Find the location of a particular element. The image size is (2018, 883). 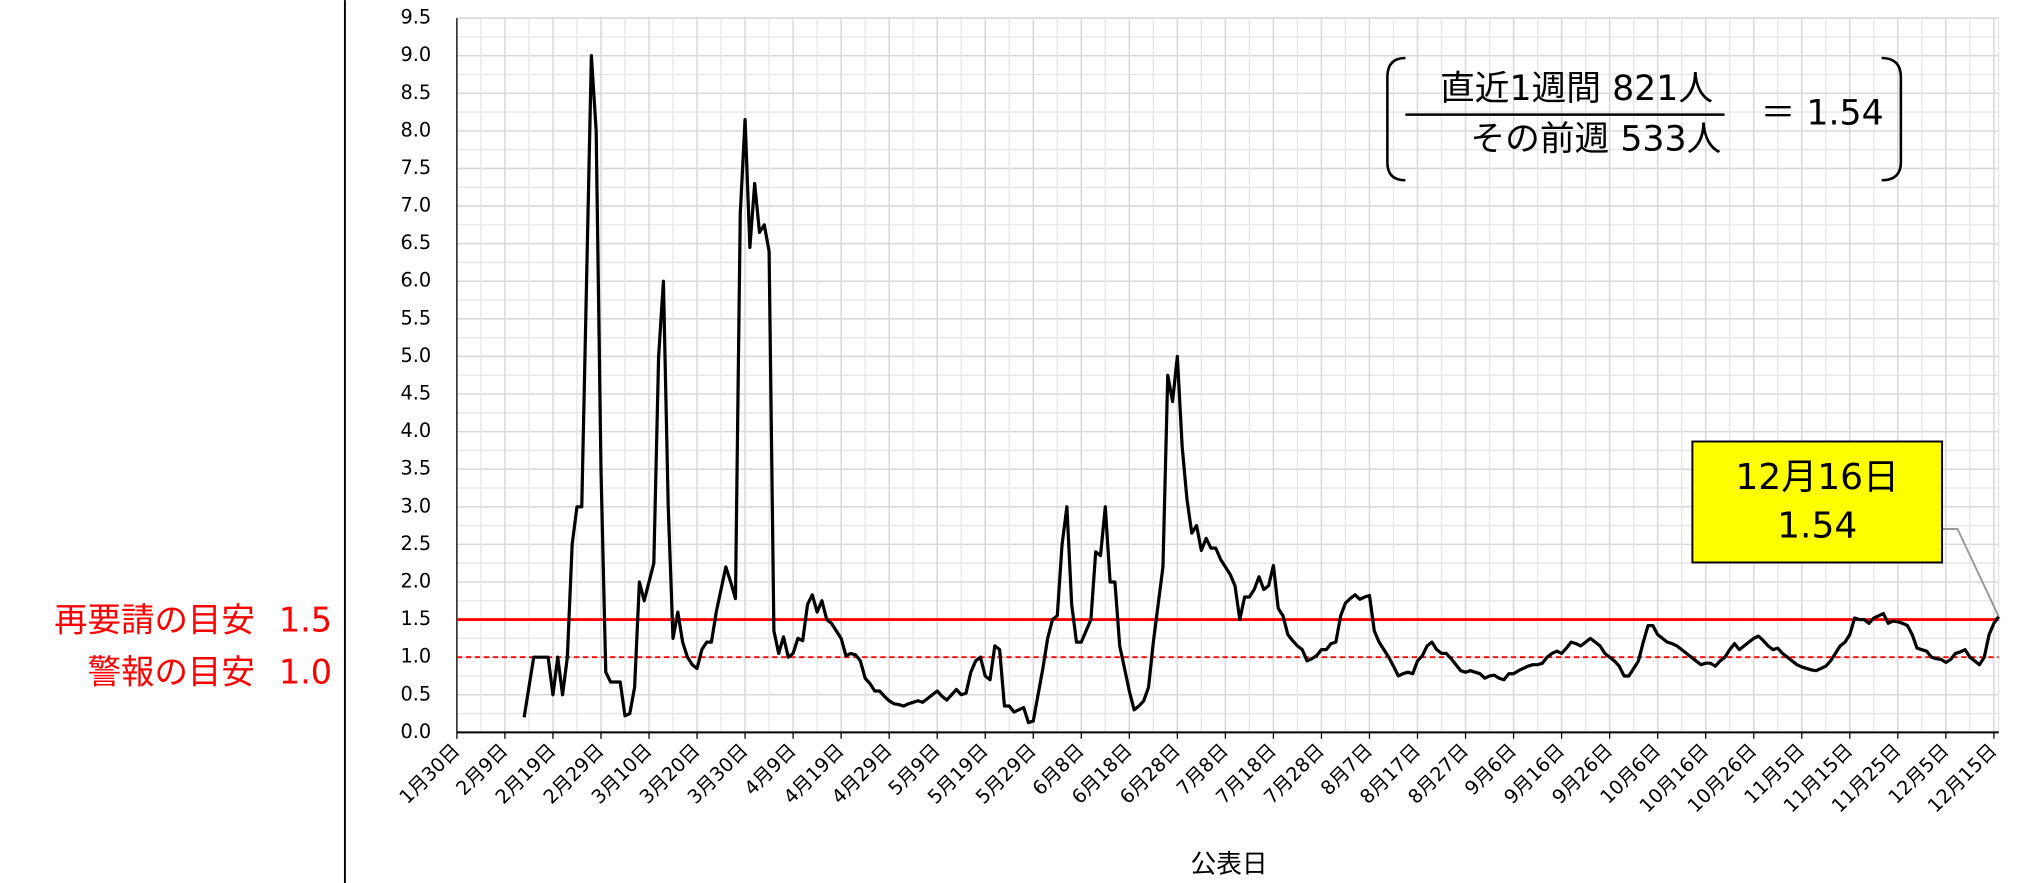

callout-box is located at coordinates (1817, 502).